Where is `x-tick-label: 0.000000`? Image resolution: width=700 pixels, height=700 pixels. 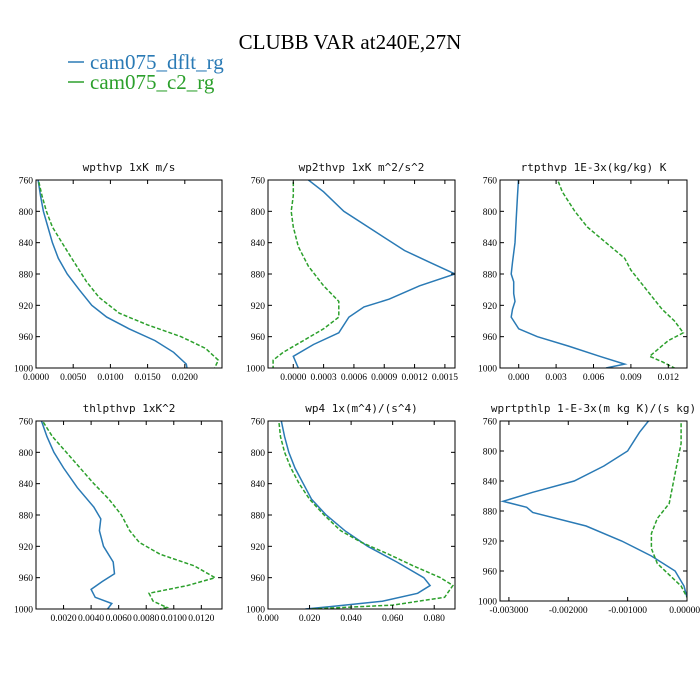 x-tick-label: 0.000000 is located at coordinates (684, 611).